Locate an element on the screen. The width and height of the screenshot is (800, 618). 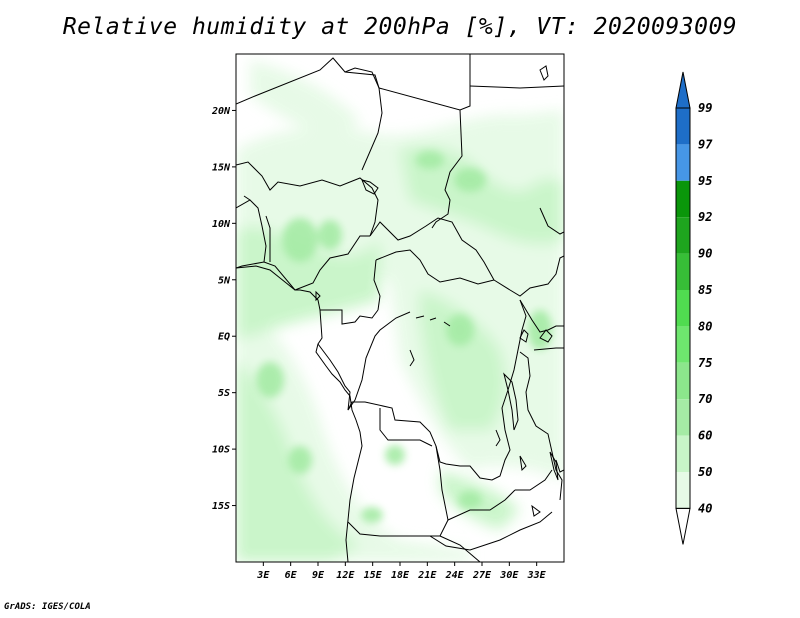
lon-tick-label: 15E is located at coordinates (373, 575).